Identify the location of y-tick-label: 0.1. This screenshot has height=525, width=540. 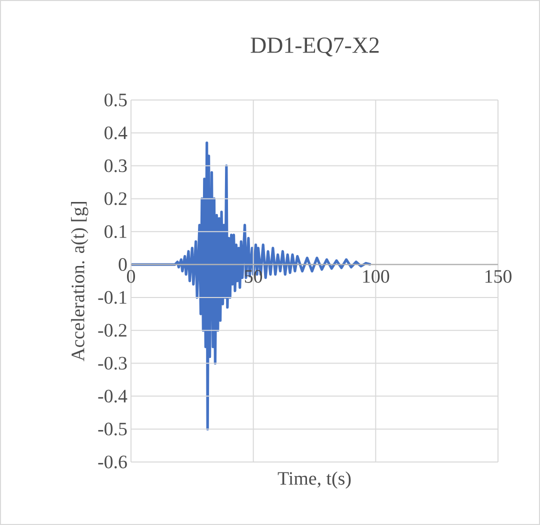
(115, 231).